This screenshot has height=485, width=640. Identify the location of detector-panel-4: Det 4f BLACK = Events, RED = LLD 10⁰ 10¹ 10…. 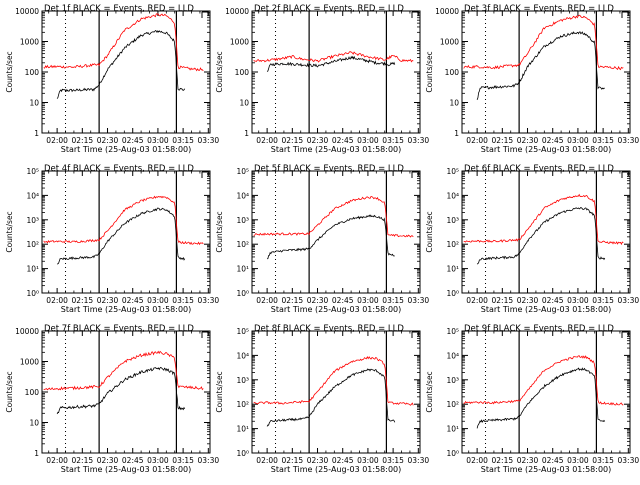
(112, 239).